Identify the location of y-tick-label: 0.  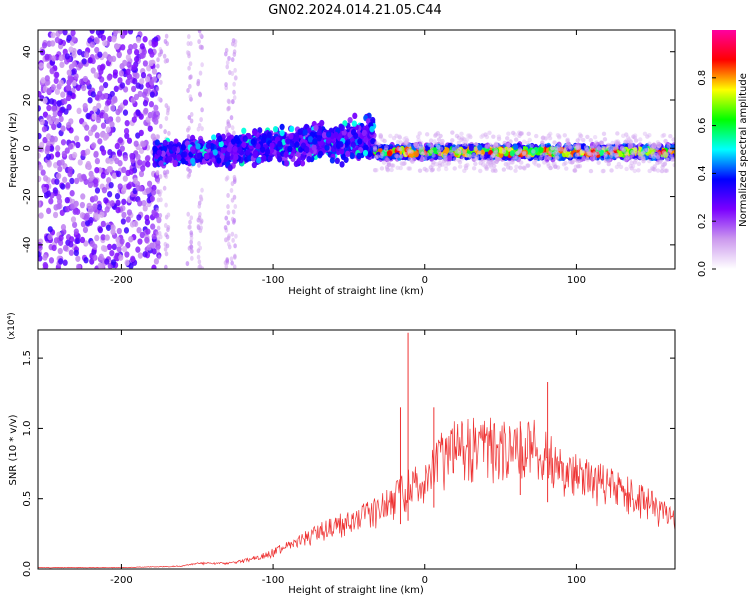
(27, 148).